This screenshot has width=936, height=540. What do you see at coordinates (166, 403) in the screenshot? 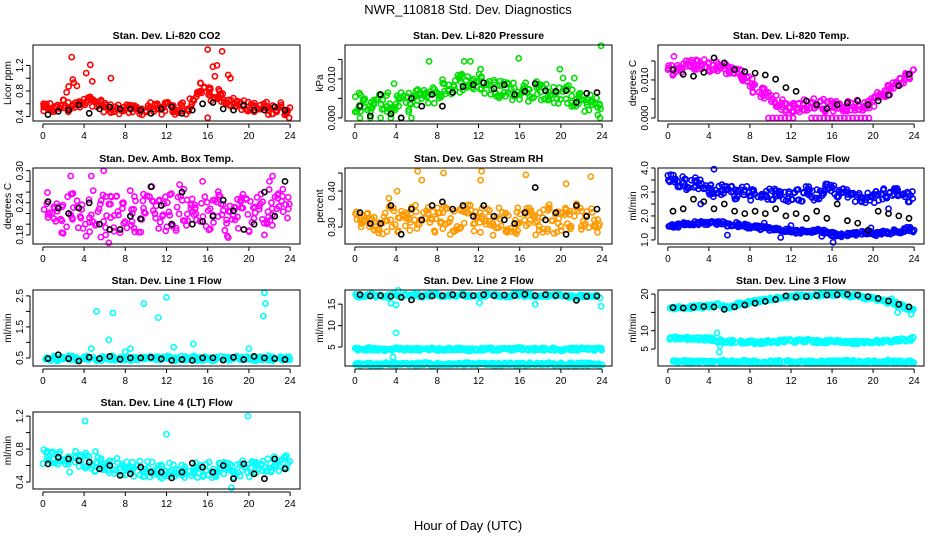
I see `panel-title: Stan. Dev. Line 4 (LT) Flow` at bounding box center [166, 403].